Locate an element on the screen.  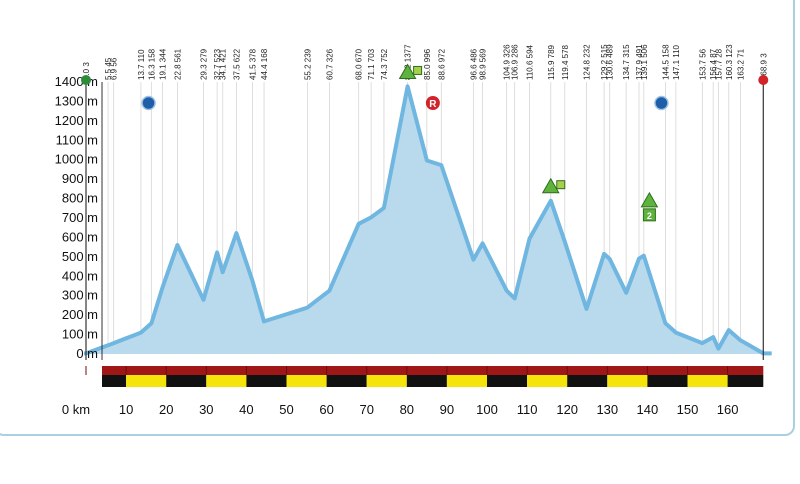
refreshment-label: R is located at coordinates (433, 104).